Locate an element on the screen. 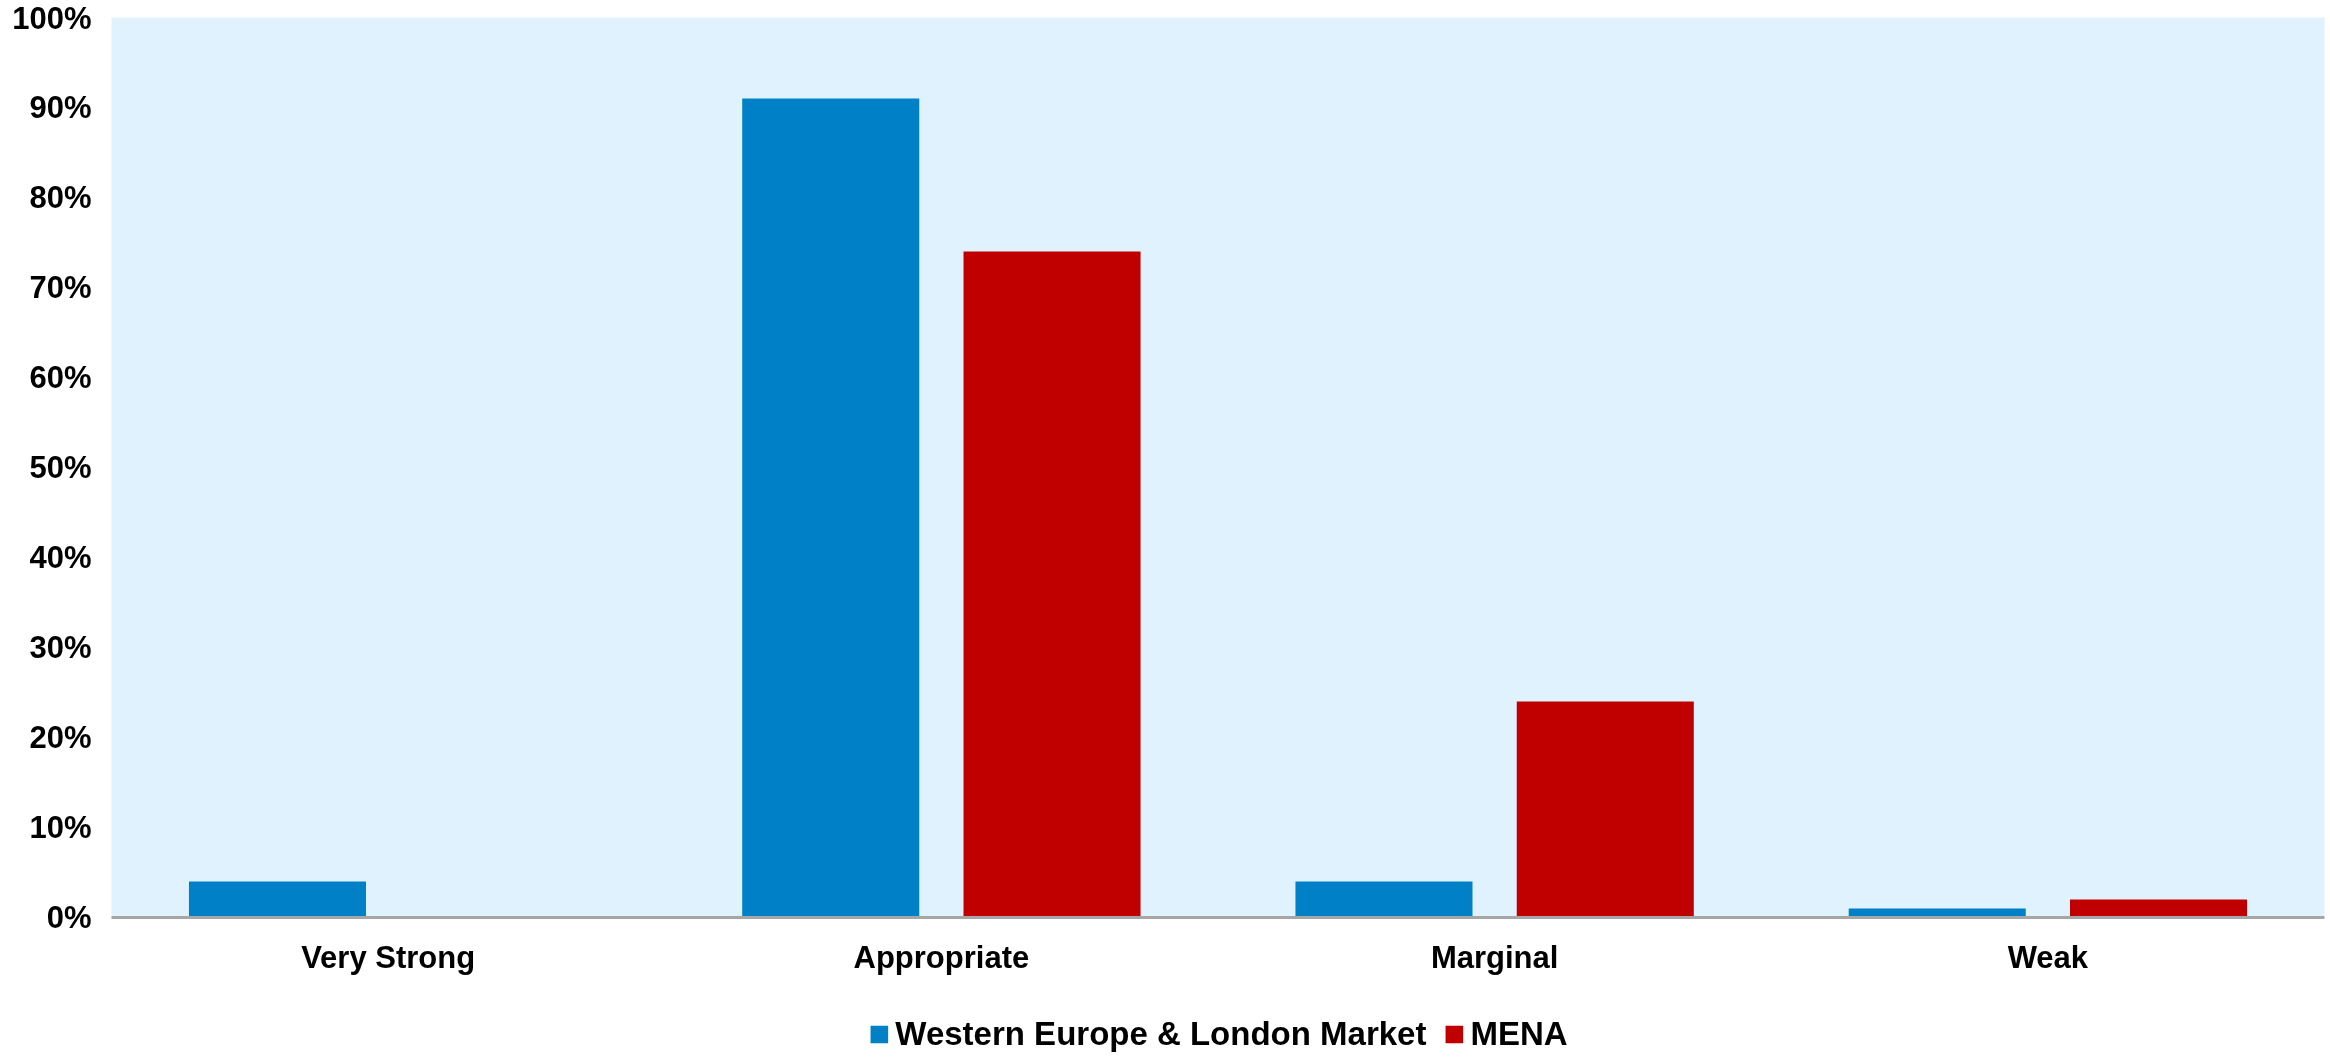 The width and height of the screenshot is (2330, 1058). x-tick-label: Weak is located at coordinates (2048, 957).